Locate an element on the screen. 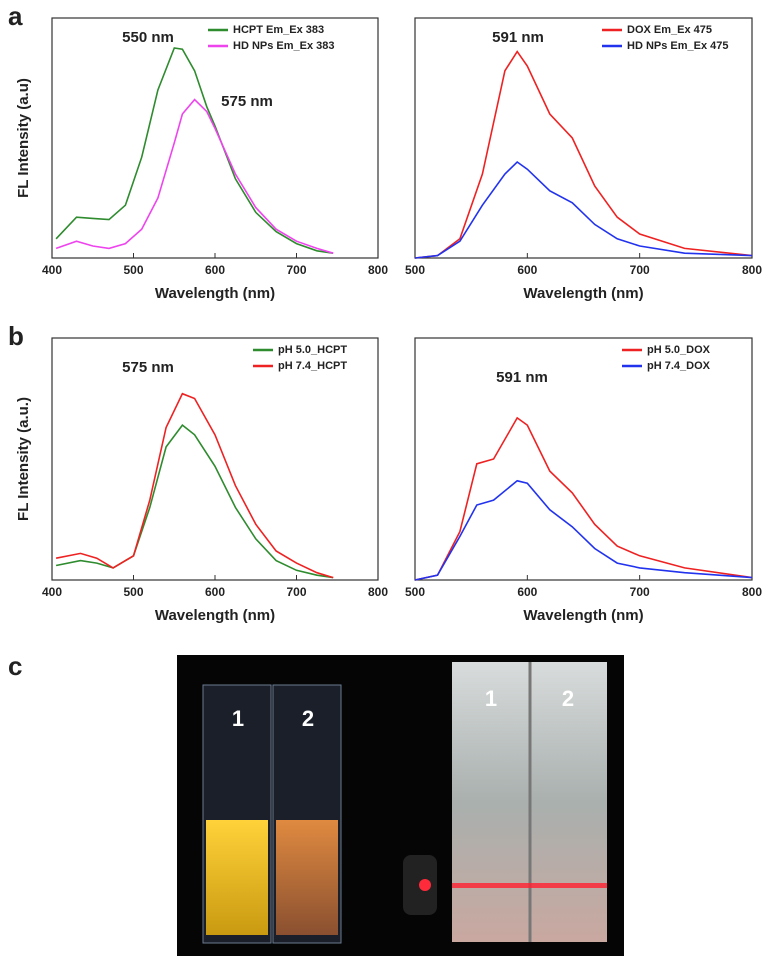 This screenshot has width=765, height=961. legend-label: pH 5.0_DOX is located at coordinates (679, 350).